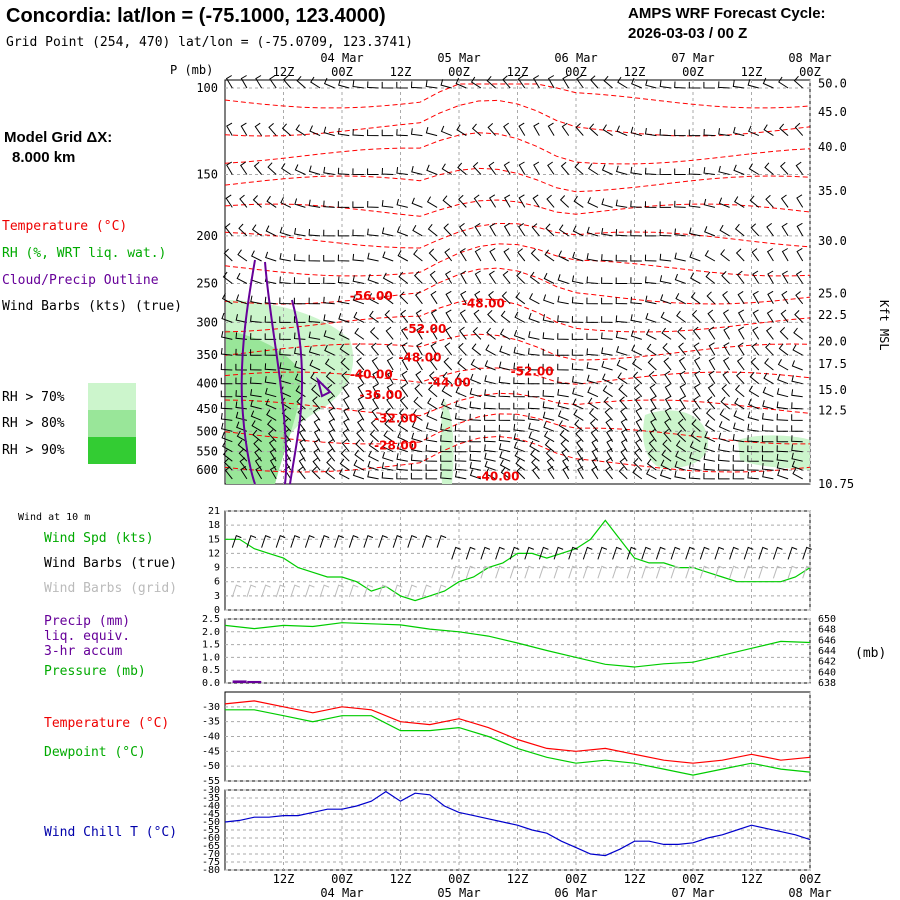  What do you see at coordinates (211, 670) in the screenshot?
I see `value-tick-label: 0.5` at bounding box center [211, 670].